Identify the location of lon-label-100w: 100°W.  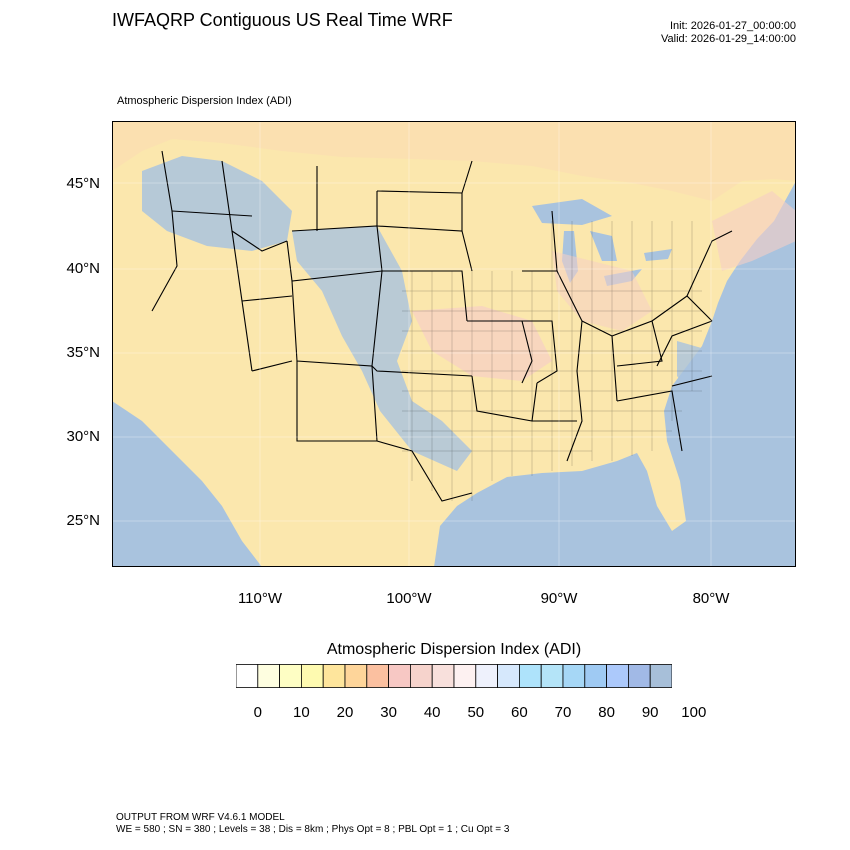
(409, 598).